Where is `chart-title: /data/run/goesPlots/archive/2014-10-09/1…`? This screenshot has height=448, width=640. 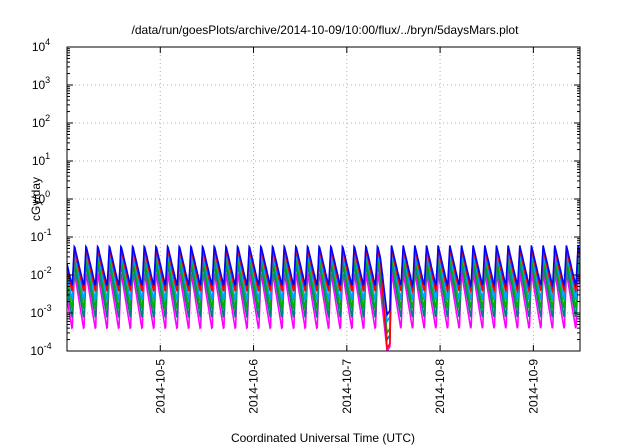
chart-title: /data/run/goesPlots/archive/2014-10-09/1… is located at coordinates (326, 30).